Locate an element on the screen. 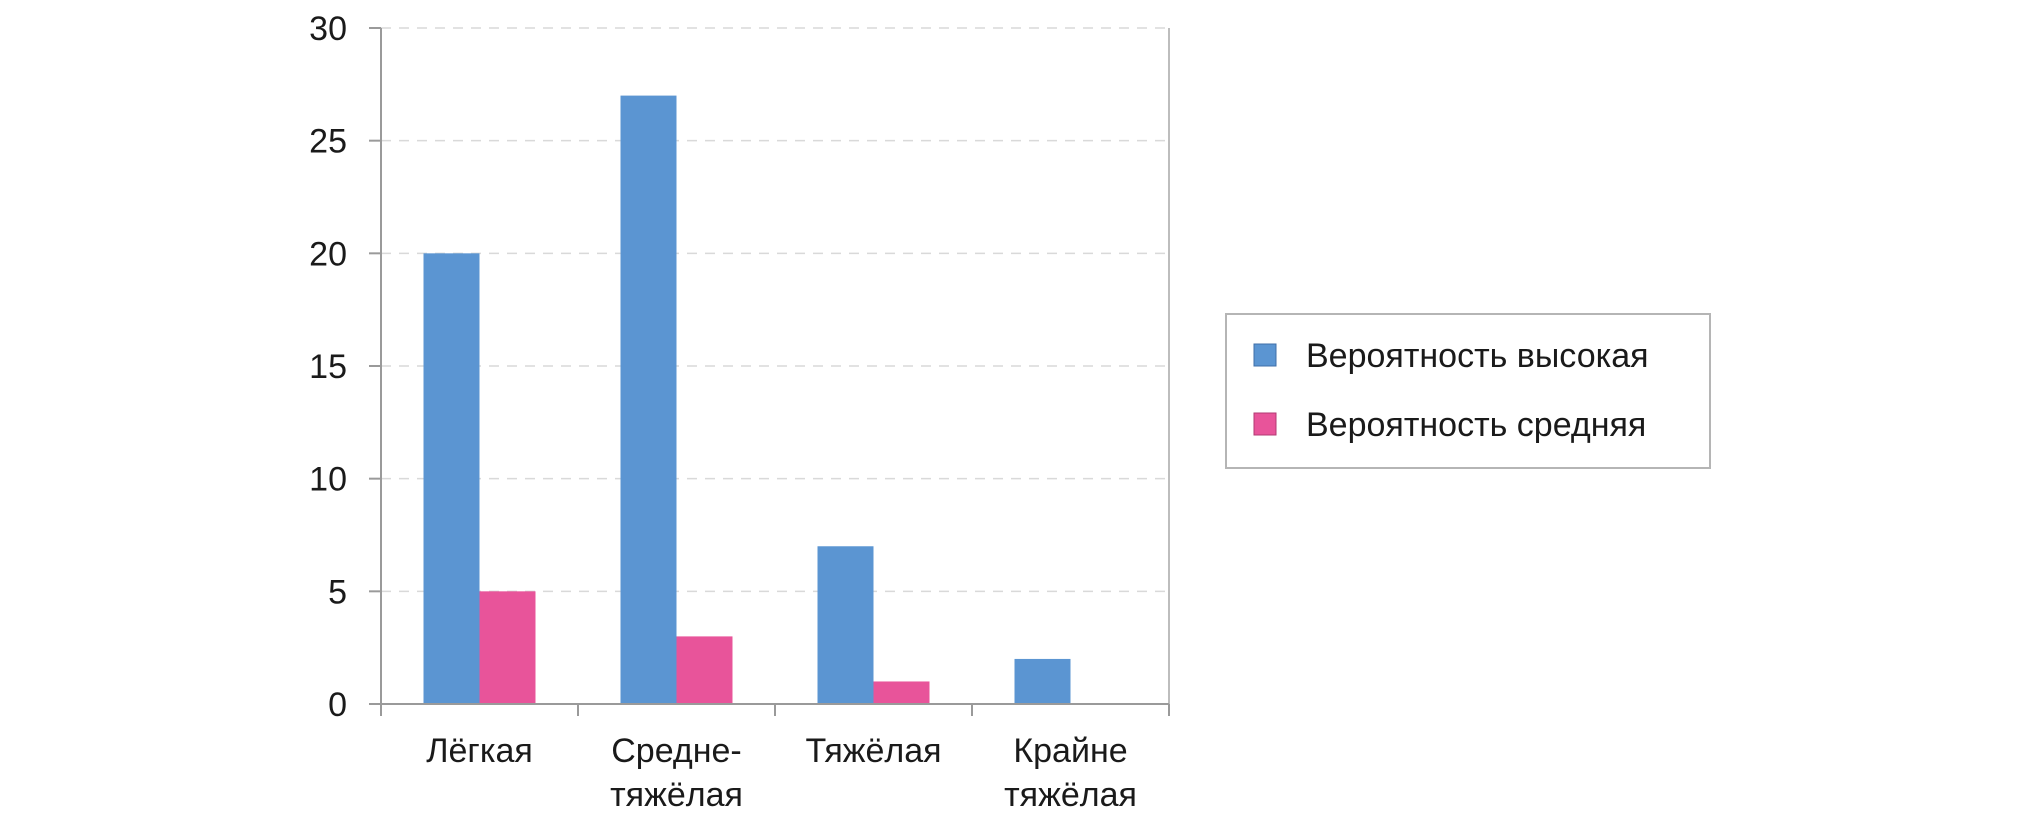  x-category-label-line: Лёгкая is located at coordinates (479, 751).